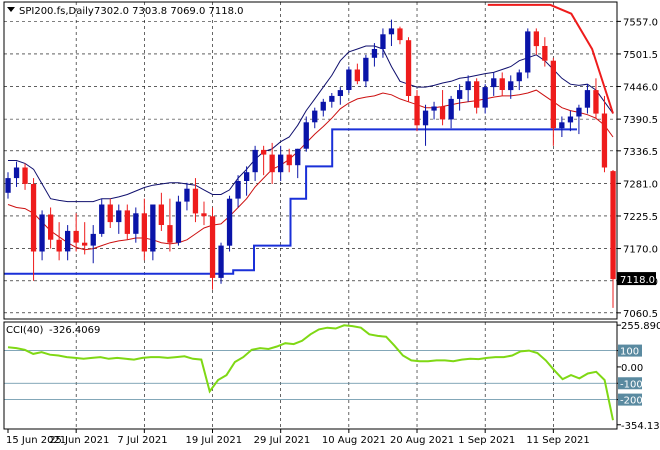  Describe the element at coordinates (11, 9) in the screenshot. I see `dropdown-triangle-icon` at that location.